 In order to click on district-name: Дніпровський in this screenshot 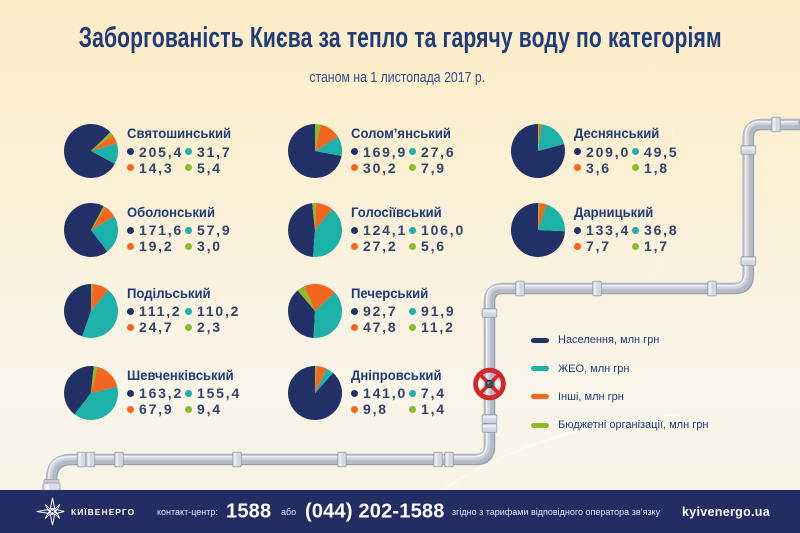, I will do `click(396, 375)`.